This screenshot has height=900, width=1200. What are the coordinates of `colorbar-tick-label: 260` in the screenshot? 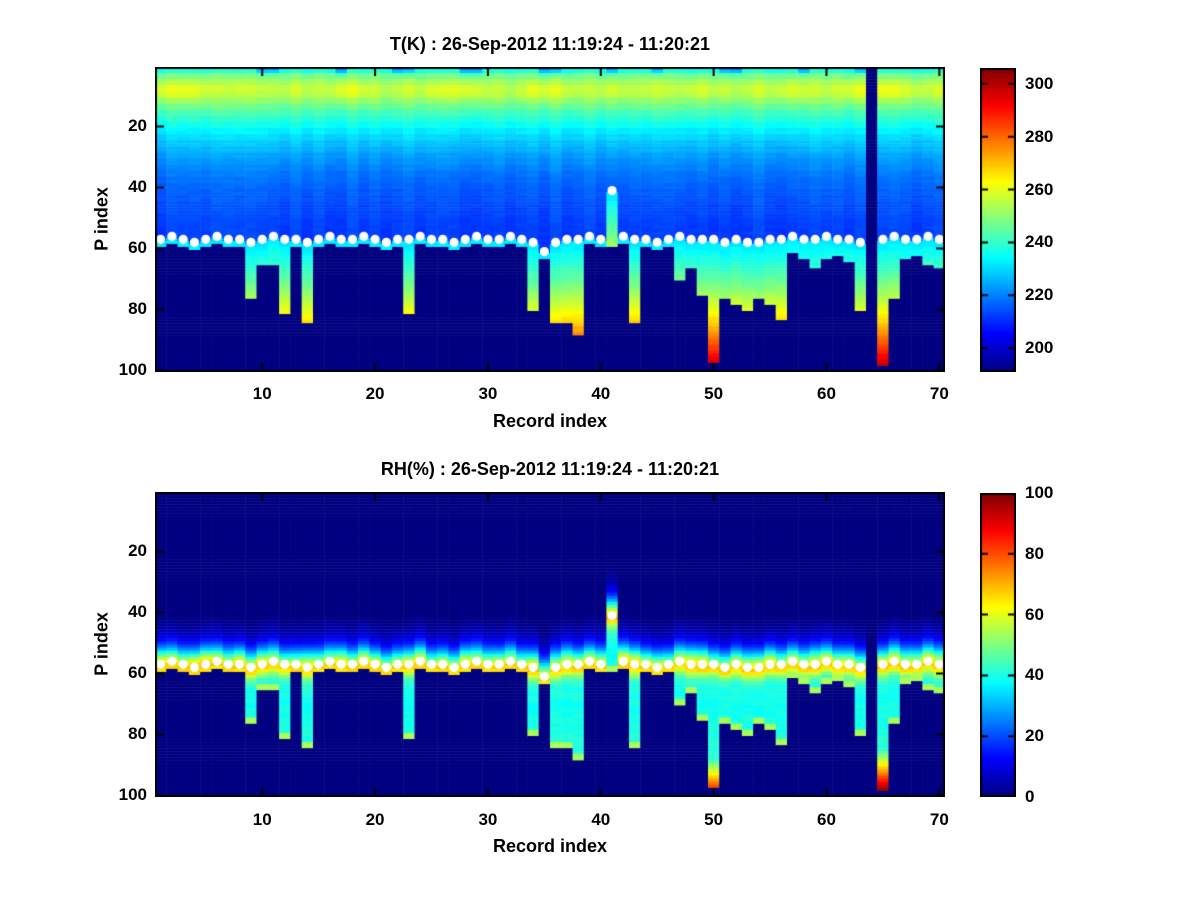 It's located at (1039, 189).